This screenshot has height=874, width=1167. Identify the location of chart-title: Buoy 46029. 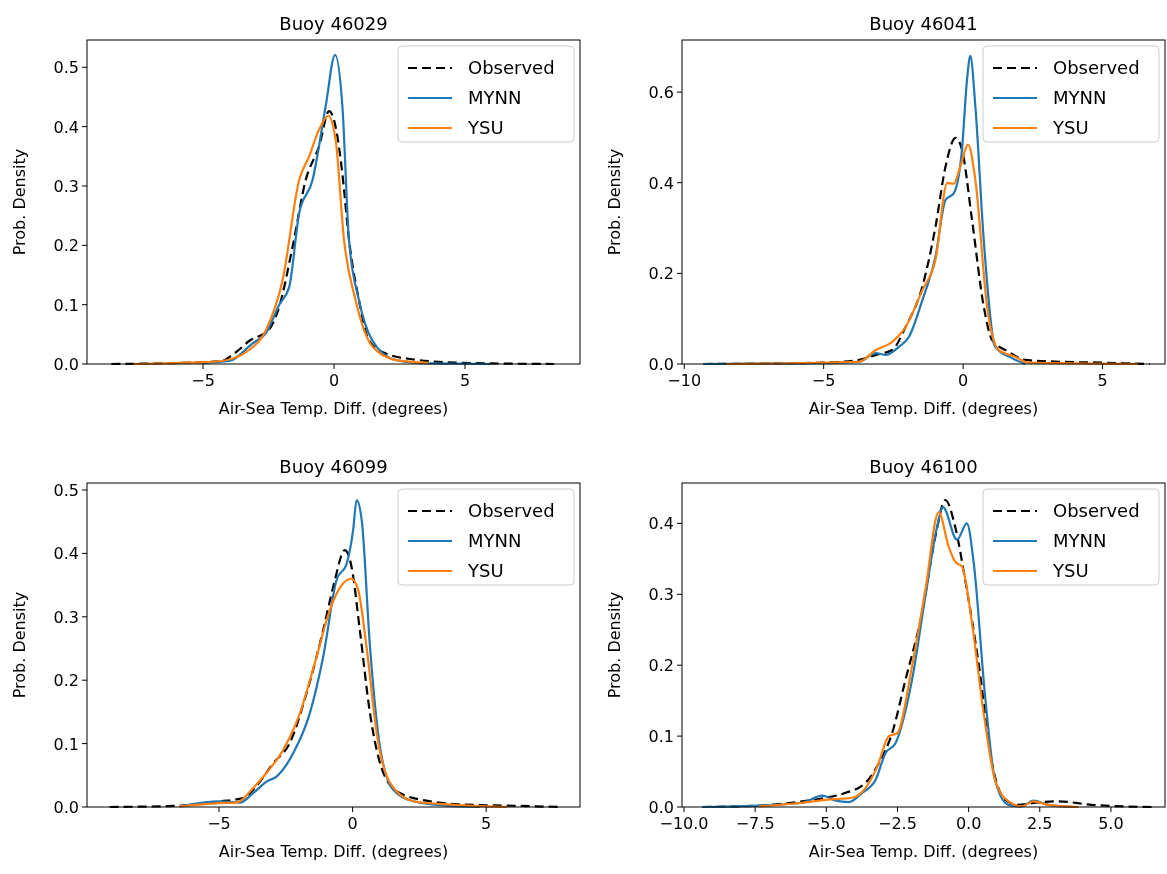
(333, 23).